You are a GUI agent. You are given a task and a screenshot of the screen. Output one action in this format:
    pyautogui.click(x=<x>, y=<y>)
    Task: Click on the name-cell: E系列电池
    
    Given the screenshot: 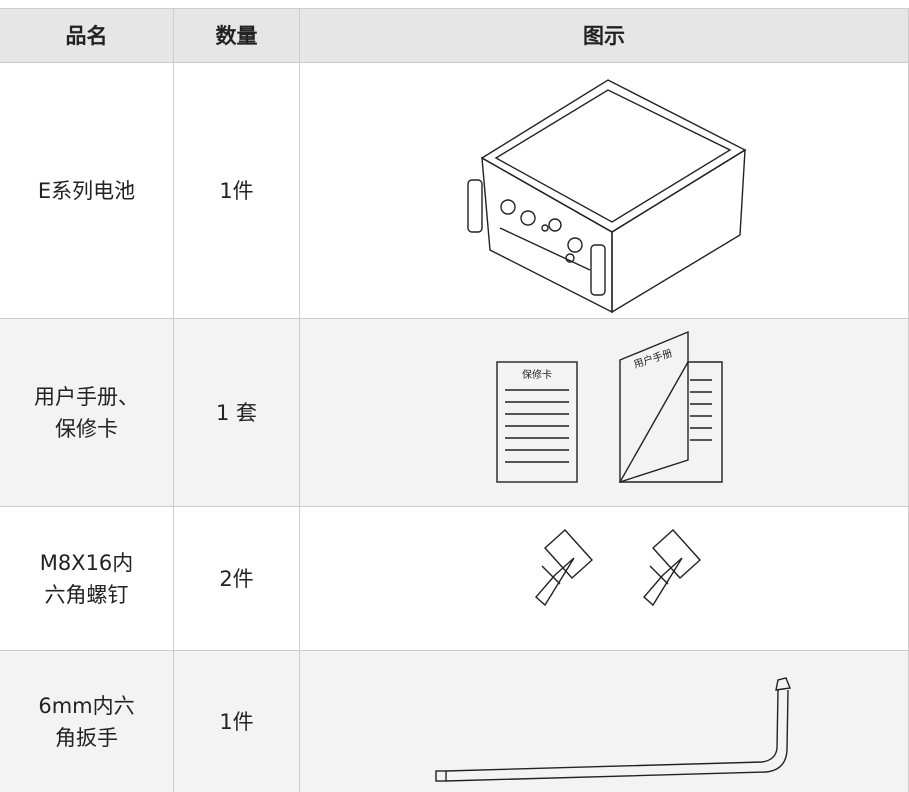 What is the action you would take?
    pyautogui.click(x=87, y=191)
    